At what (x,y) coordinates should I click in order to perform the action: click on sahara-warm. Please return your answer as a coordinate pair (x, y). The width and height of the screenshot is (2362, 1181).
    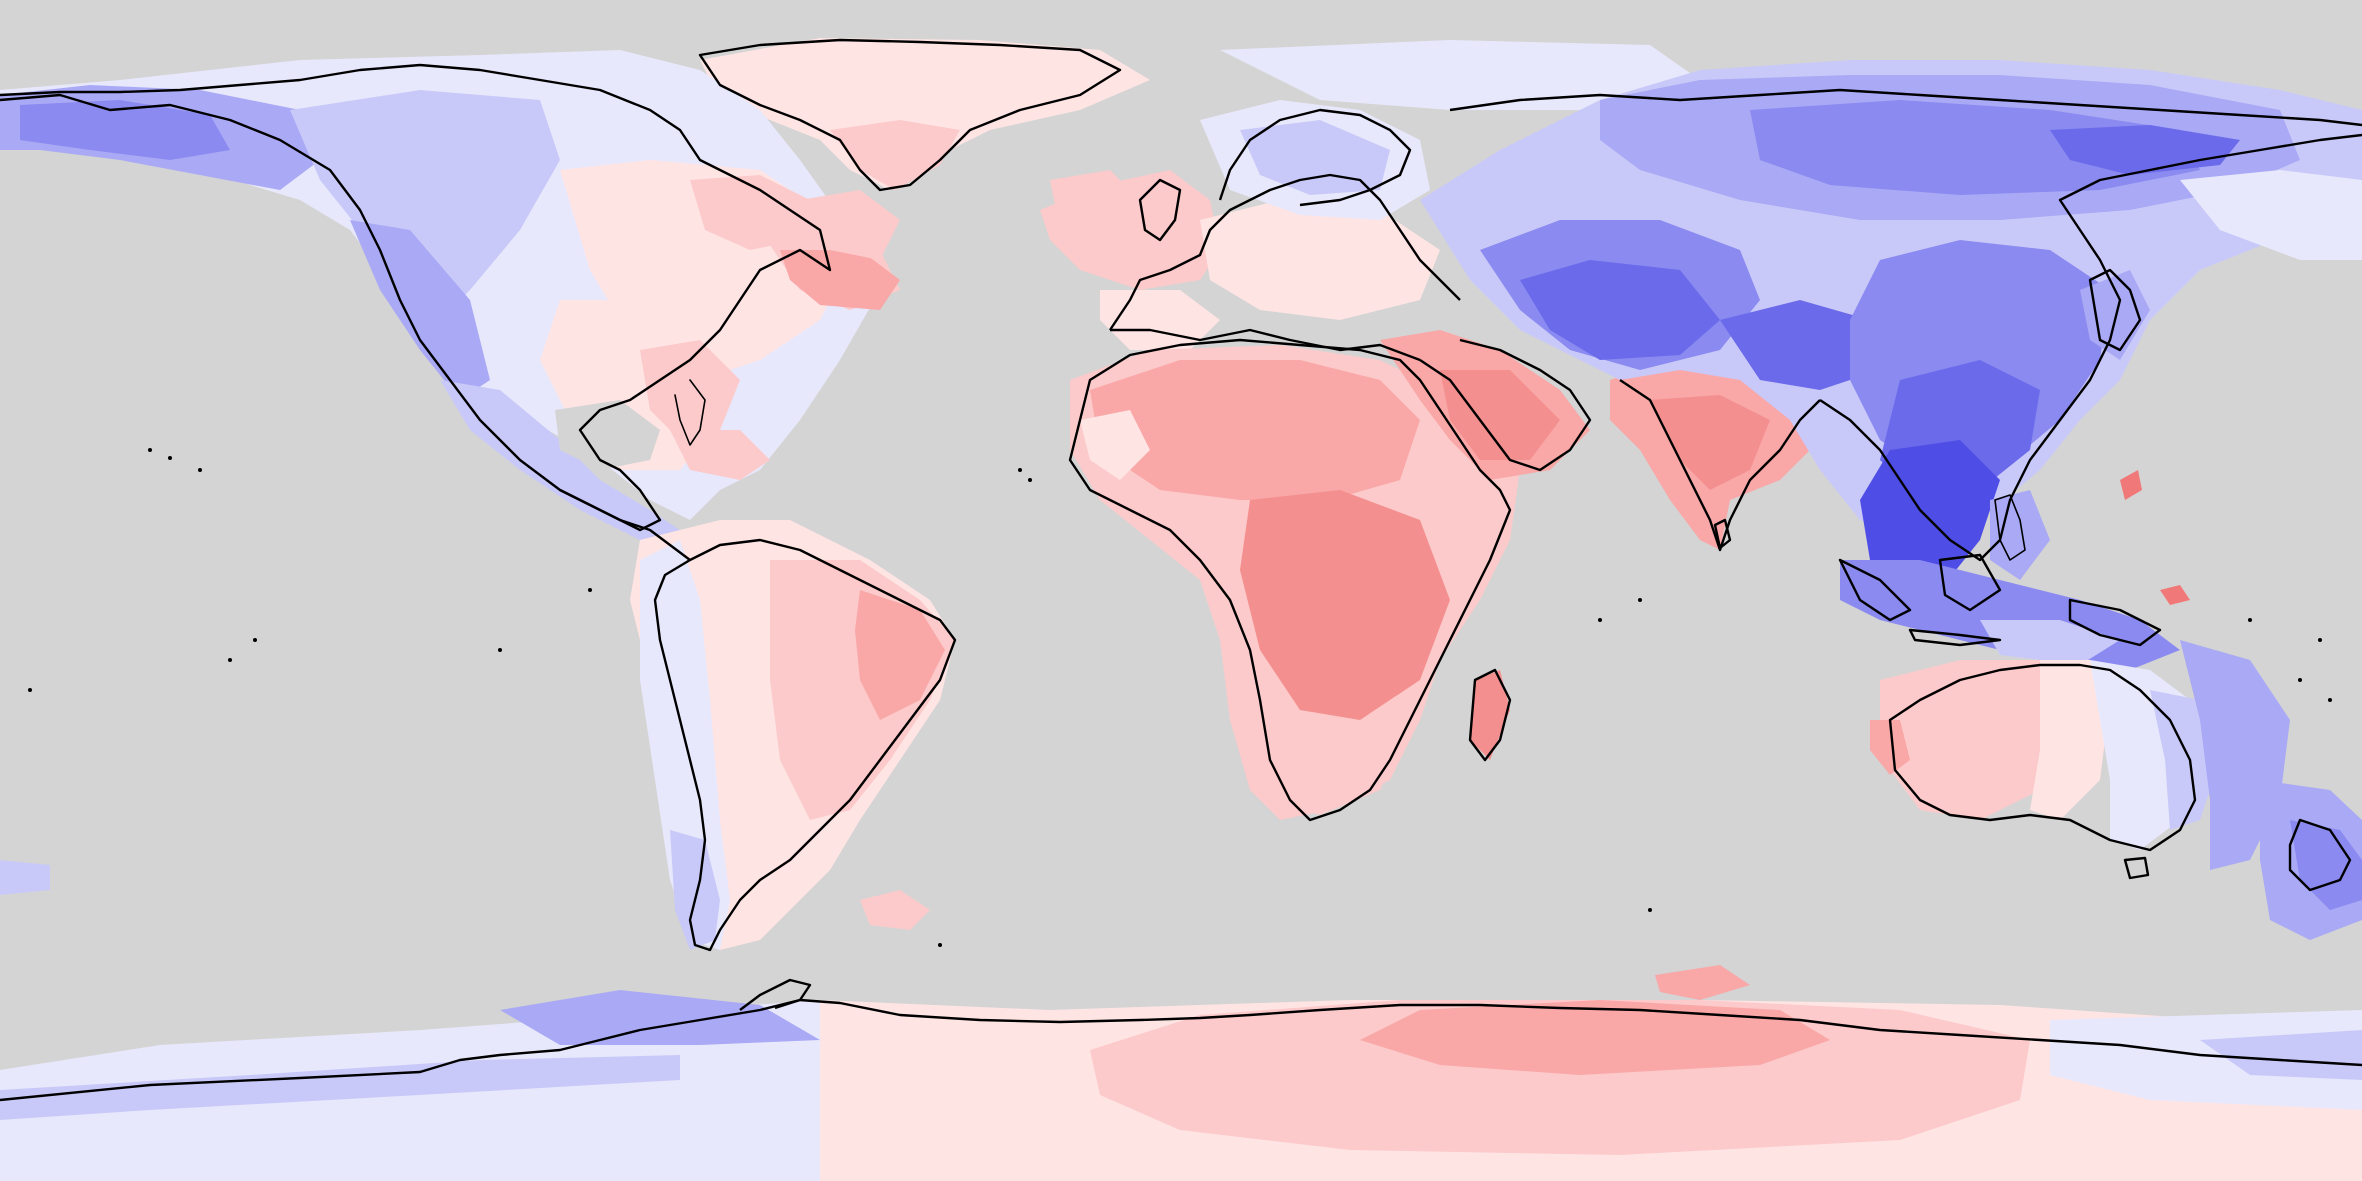
    Looking at the image, I should click on (1255, 430).